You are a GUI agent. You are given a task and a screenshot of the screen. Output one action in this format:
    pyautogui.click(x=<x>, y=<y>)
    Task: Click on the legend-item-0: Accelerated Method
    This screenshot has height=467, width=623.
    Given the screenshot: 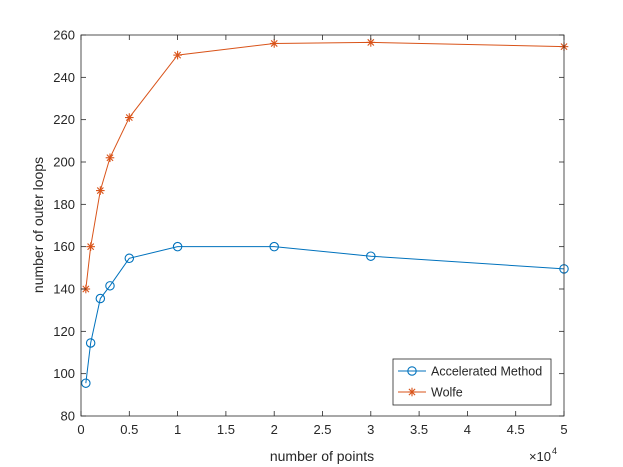 What is the action you would take?
    pyautogui.click(x=470, y=372)
    